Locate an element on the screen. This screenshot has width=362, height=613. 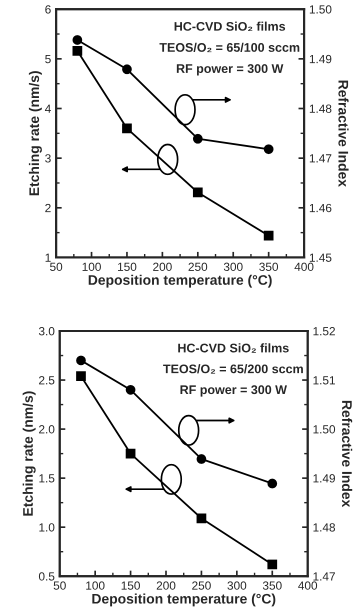
y-tick-label: 3.0 is located at coordinates (46, 331).